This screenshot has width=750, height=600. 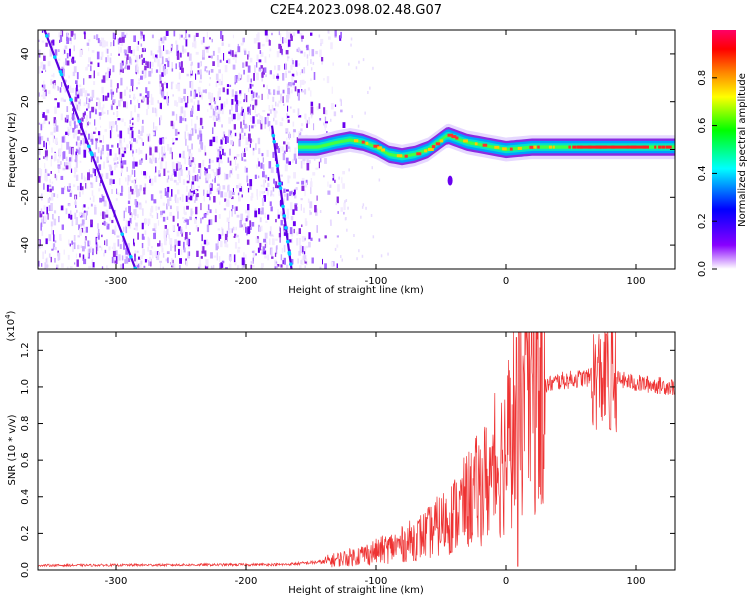 What do you see at coordinates (25, 460) in the screenshot?
I see `y-tick-label: 0.6` at bounding box center [25, 460].